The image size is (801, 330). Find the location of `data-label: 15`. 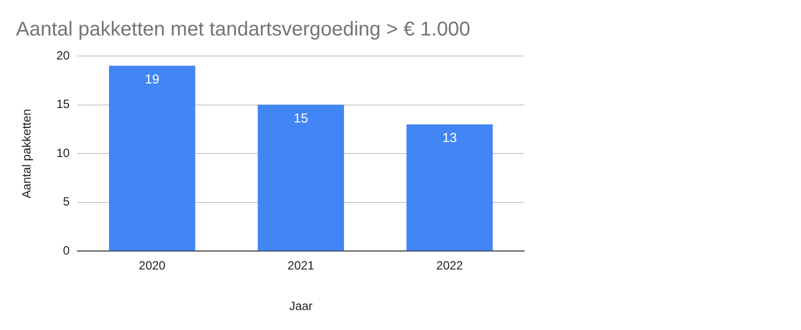

data-label: 15 is located at coordinates (301, 118).